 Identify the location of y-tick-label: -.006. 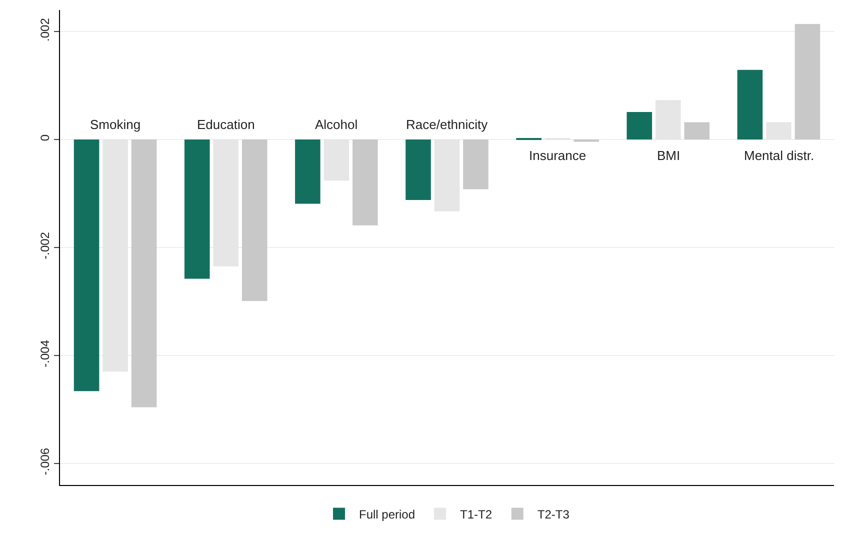
(45, 462).